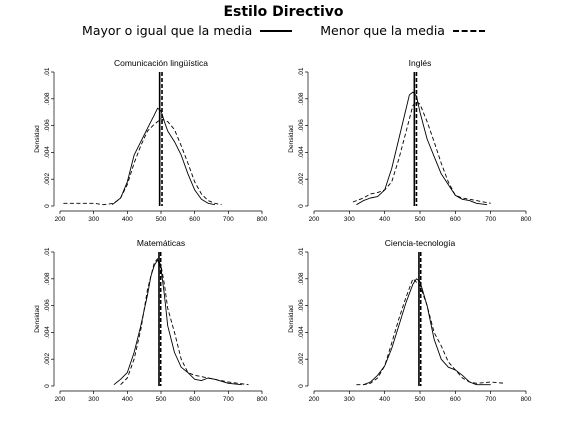 The image size is (567, 429). Describe the element at coordinates (420, 63) in the screenshot. I see `chart-title: Inglés` at that location.